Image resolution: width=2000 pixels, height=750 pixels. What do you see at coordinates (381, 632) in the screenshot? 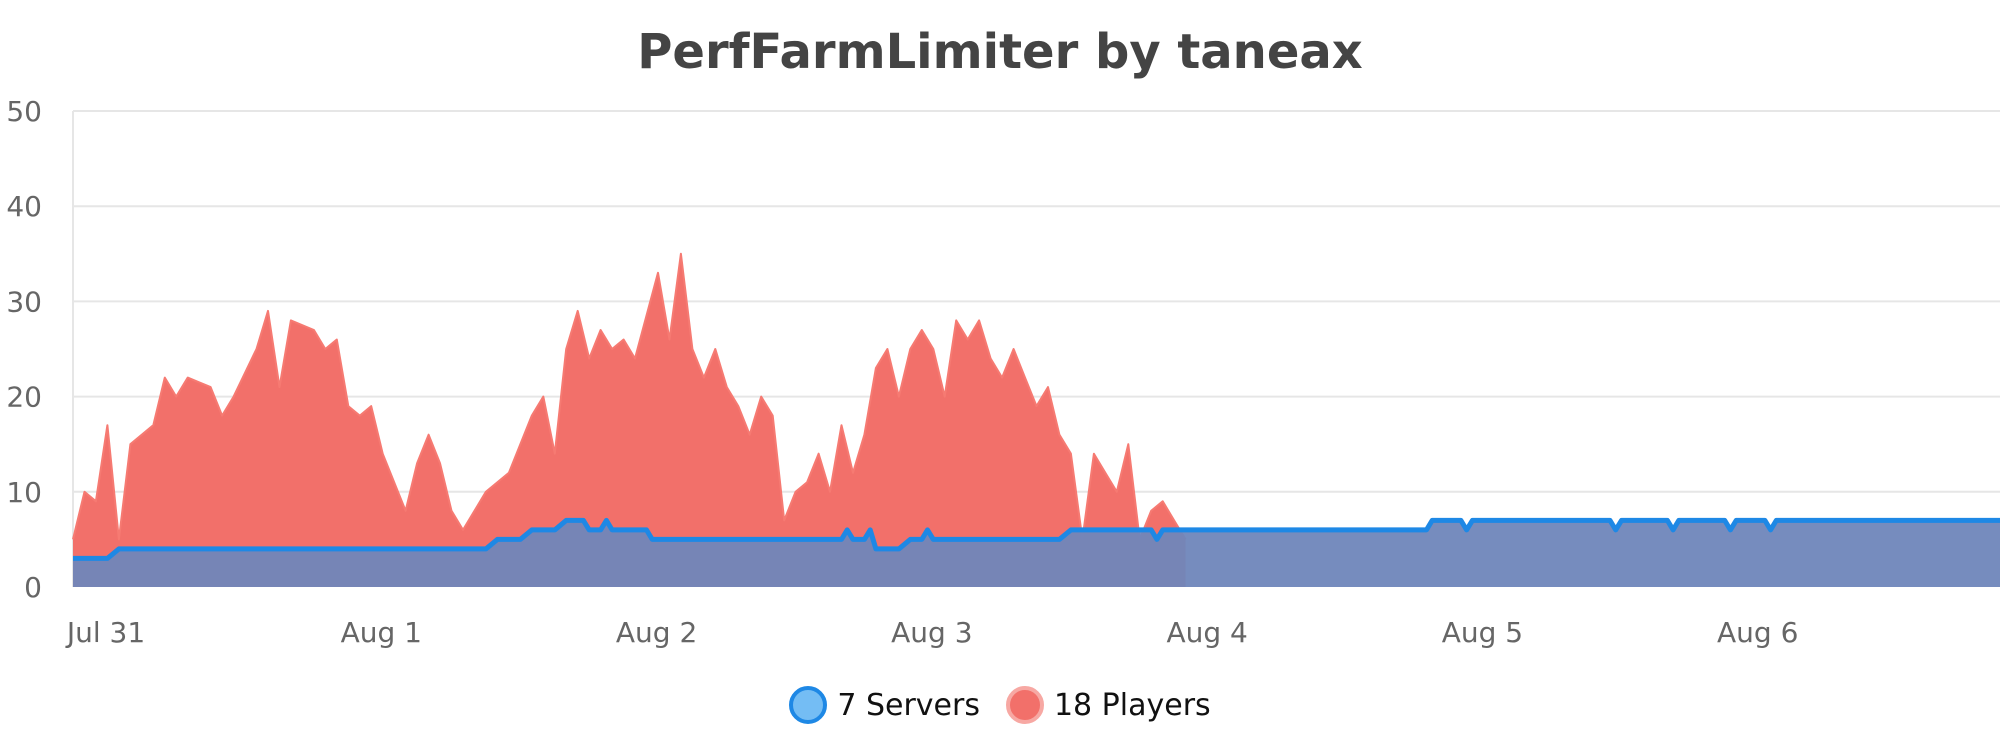
I see `x-tick-label: Aug 1` at bounding box center [381, 632].